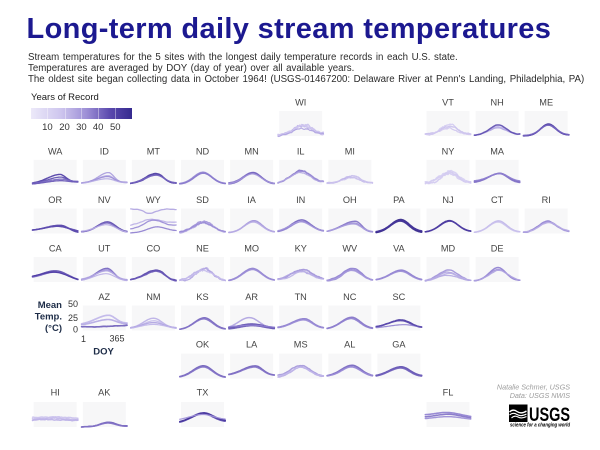  I want to click on svg-text: AZ, so click(104, 297).